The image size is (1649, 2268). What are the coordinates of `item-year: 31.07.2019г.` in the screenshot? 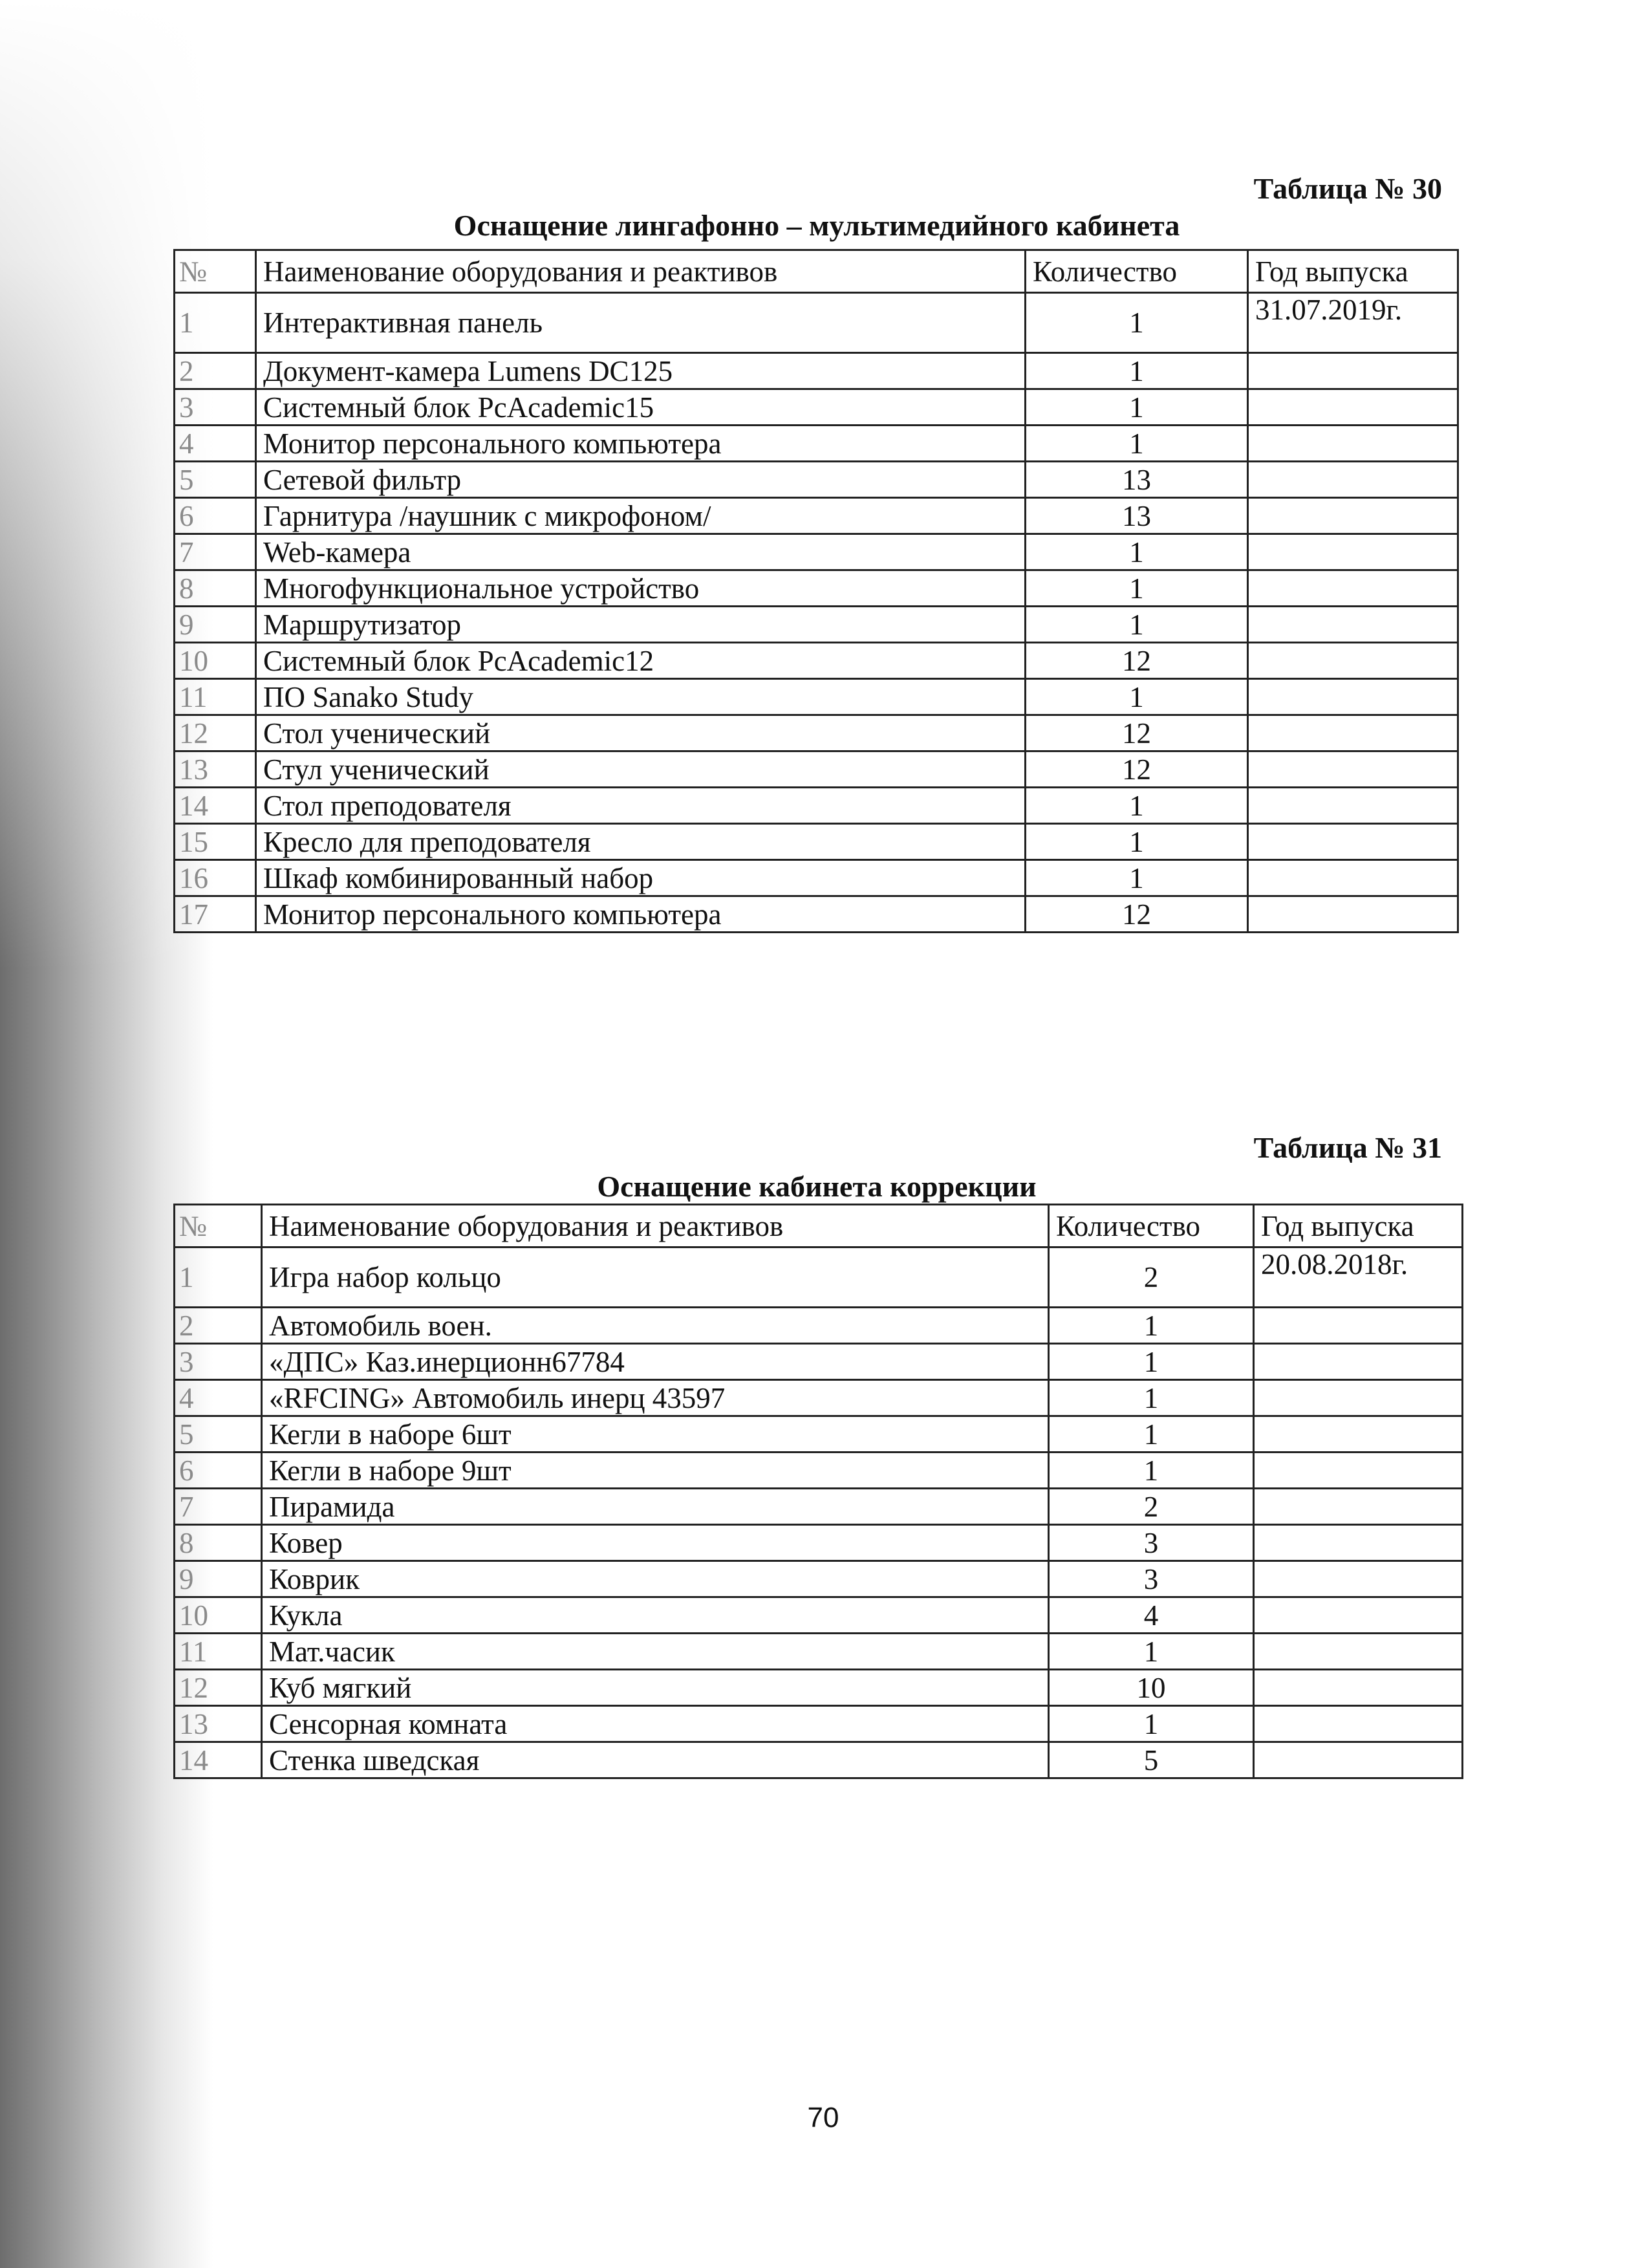 It's located at (1353, 323).